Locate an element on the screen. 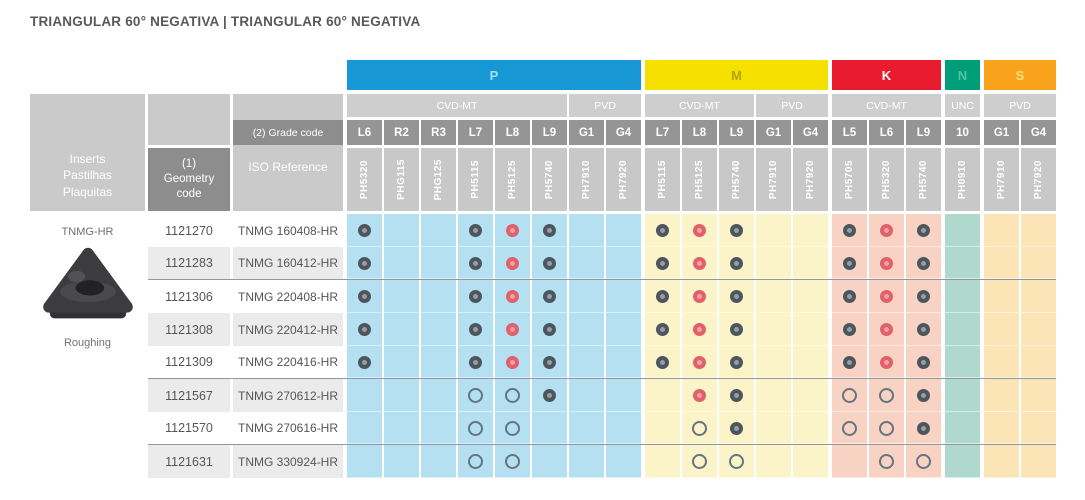 Image resolution: width=1085 pixels, height=500 pixels. table-row: 1121567 TNMG 270612-HR is located at coordinates (602, 395).